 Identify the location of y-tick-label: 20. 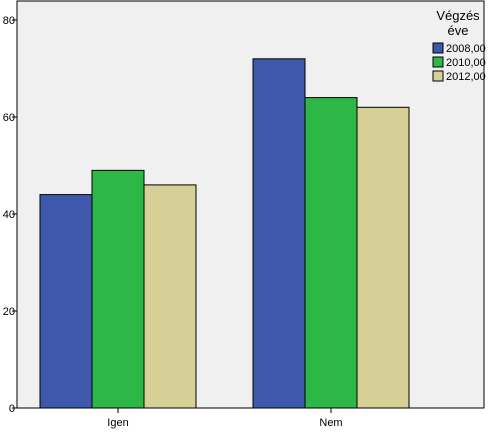
(9, 312).